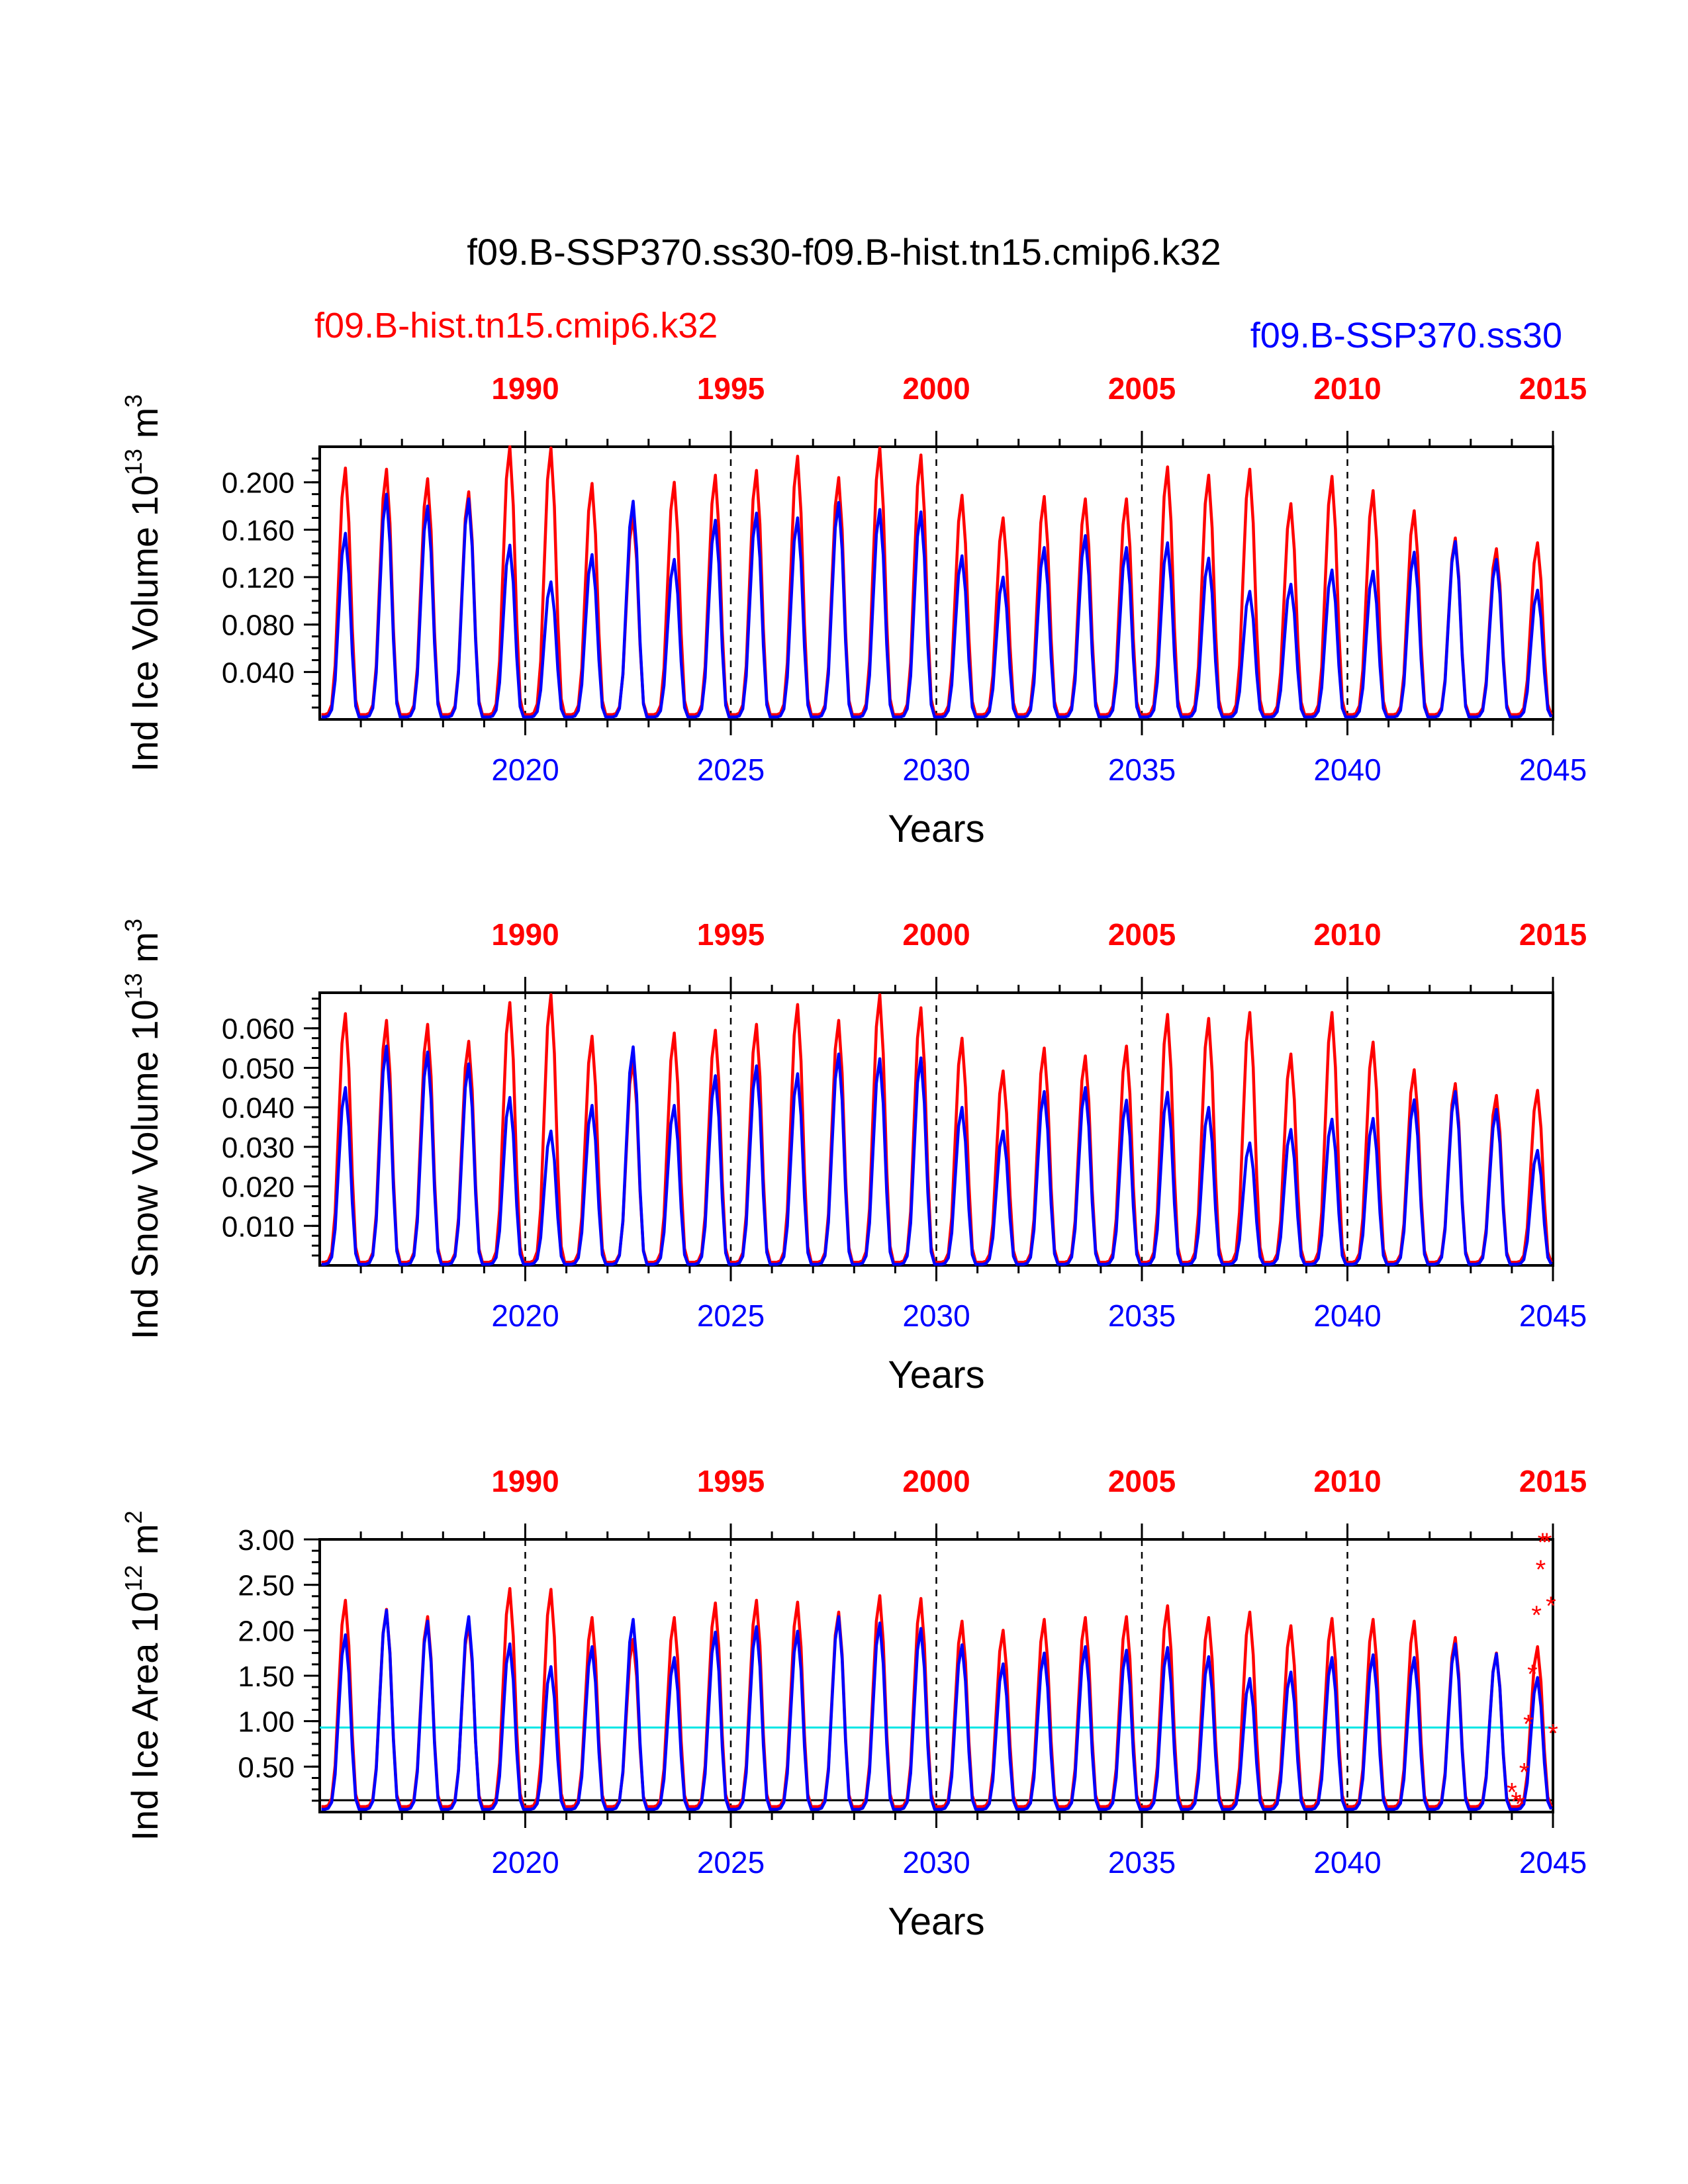 Image resolution: width=1688 pixels, height=2184 pixels. Describe the element at coordinates (258, 530) in the screenshot. I see `y-tick-label: 0.160` at that location.